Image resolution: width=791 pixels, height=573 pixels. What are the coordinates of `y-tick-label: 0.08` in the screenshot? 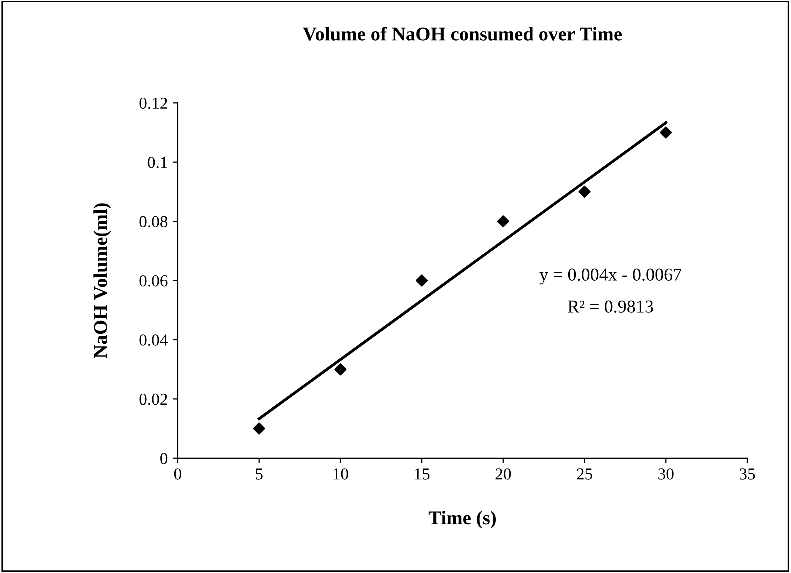 It's located at (154, 222).